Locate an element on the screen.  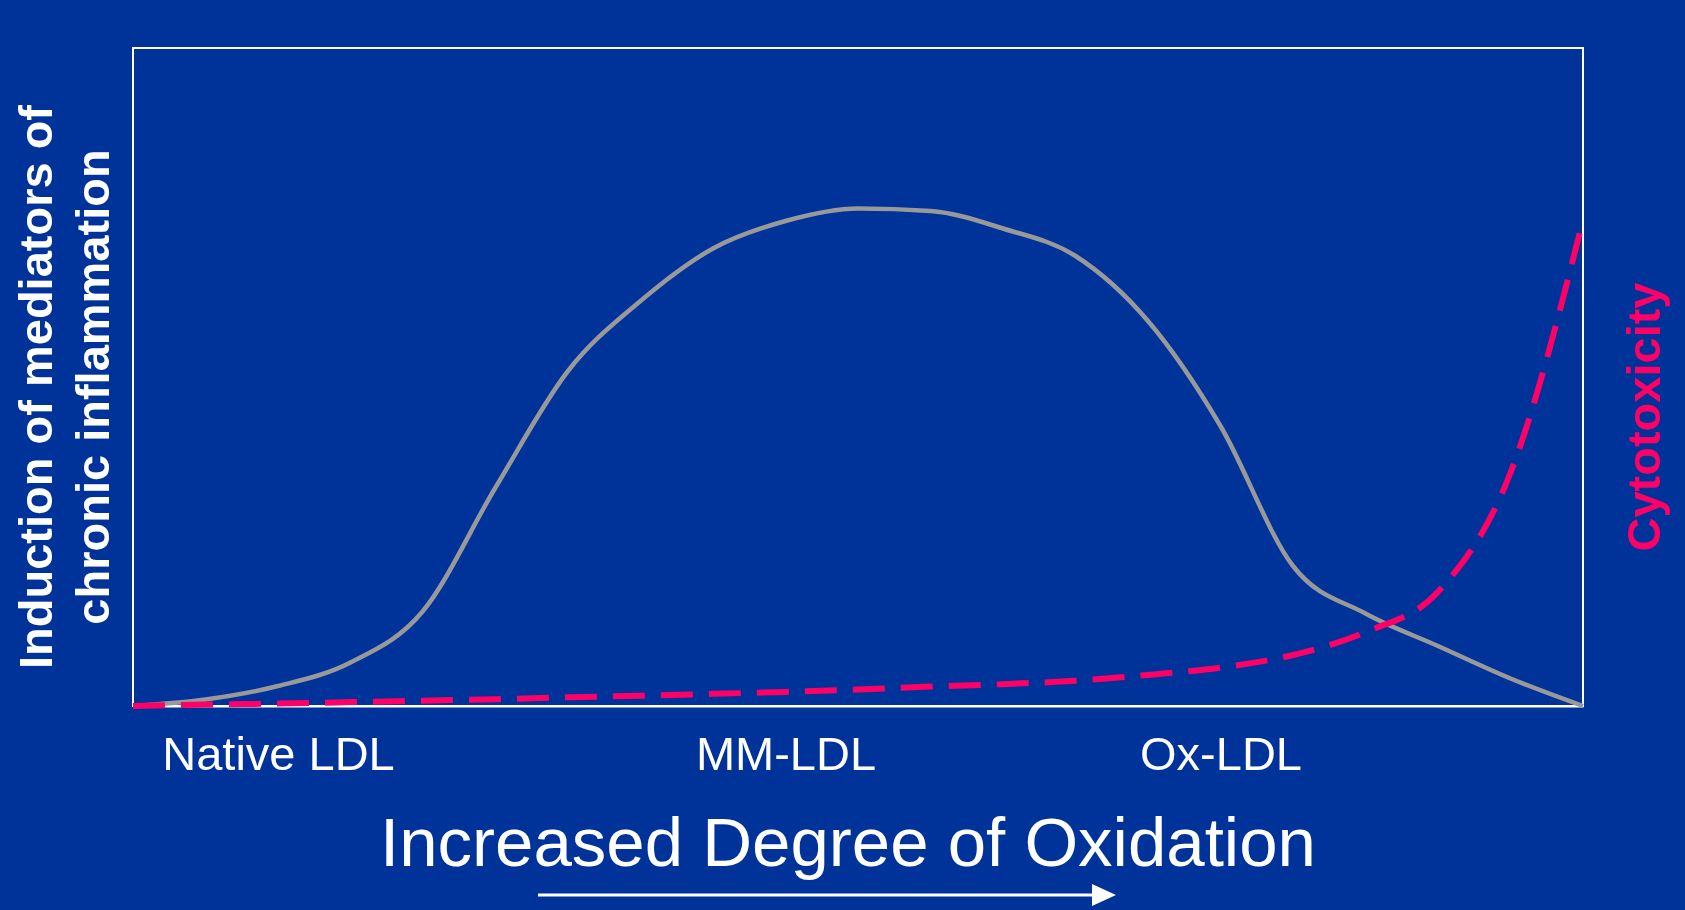
x-axis-title: Increased Degree of Oxidation is located at coordinates (848, 842).